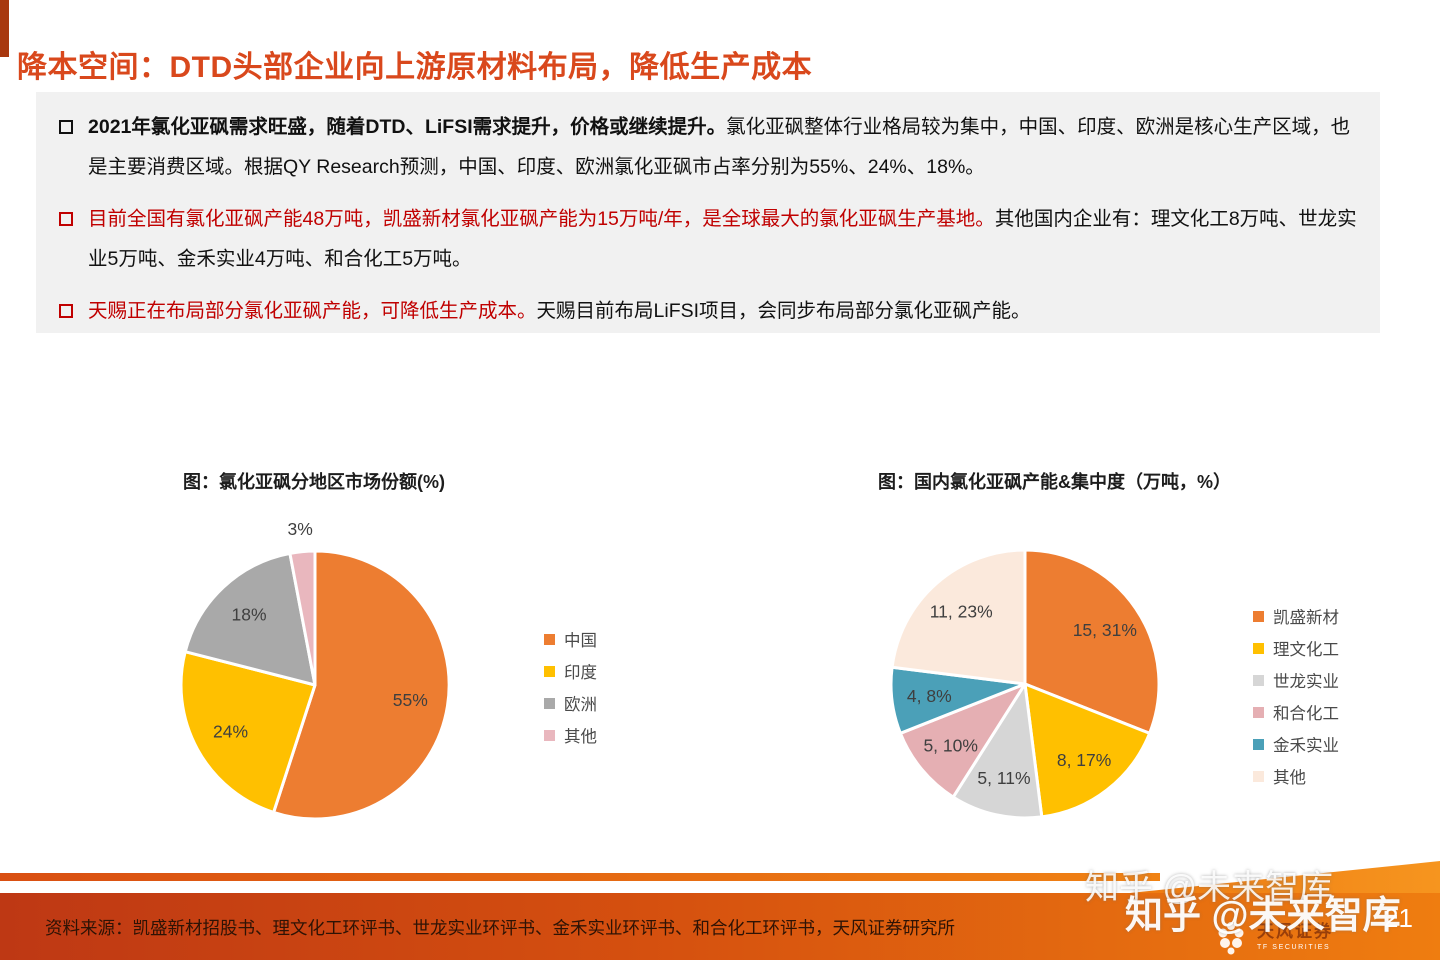  I want to click on pie-slice-和合化工, so click(962, 740).